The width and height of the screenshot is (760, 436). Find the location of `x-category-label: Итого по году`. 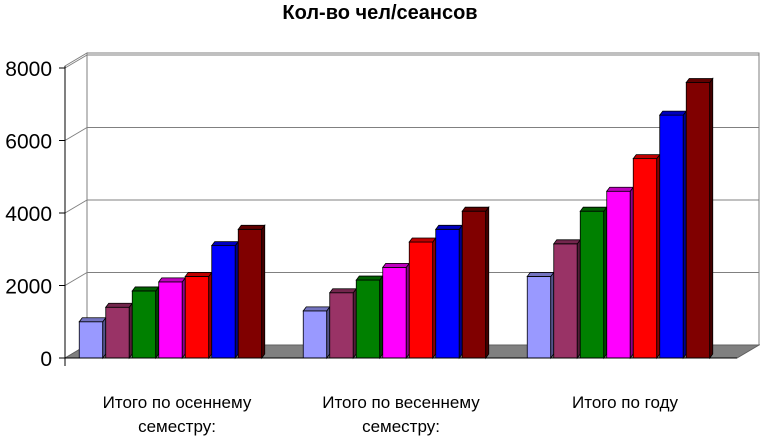

x-category-label: Итого по году is located at coordinates (625, 402).